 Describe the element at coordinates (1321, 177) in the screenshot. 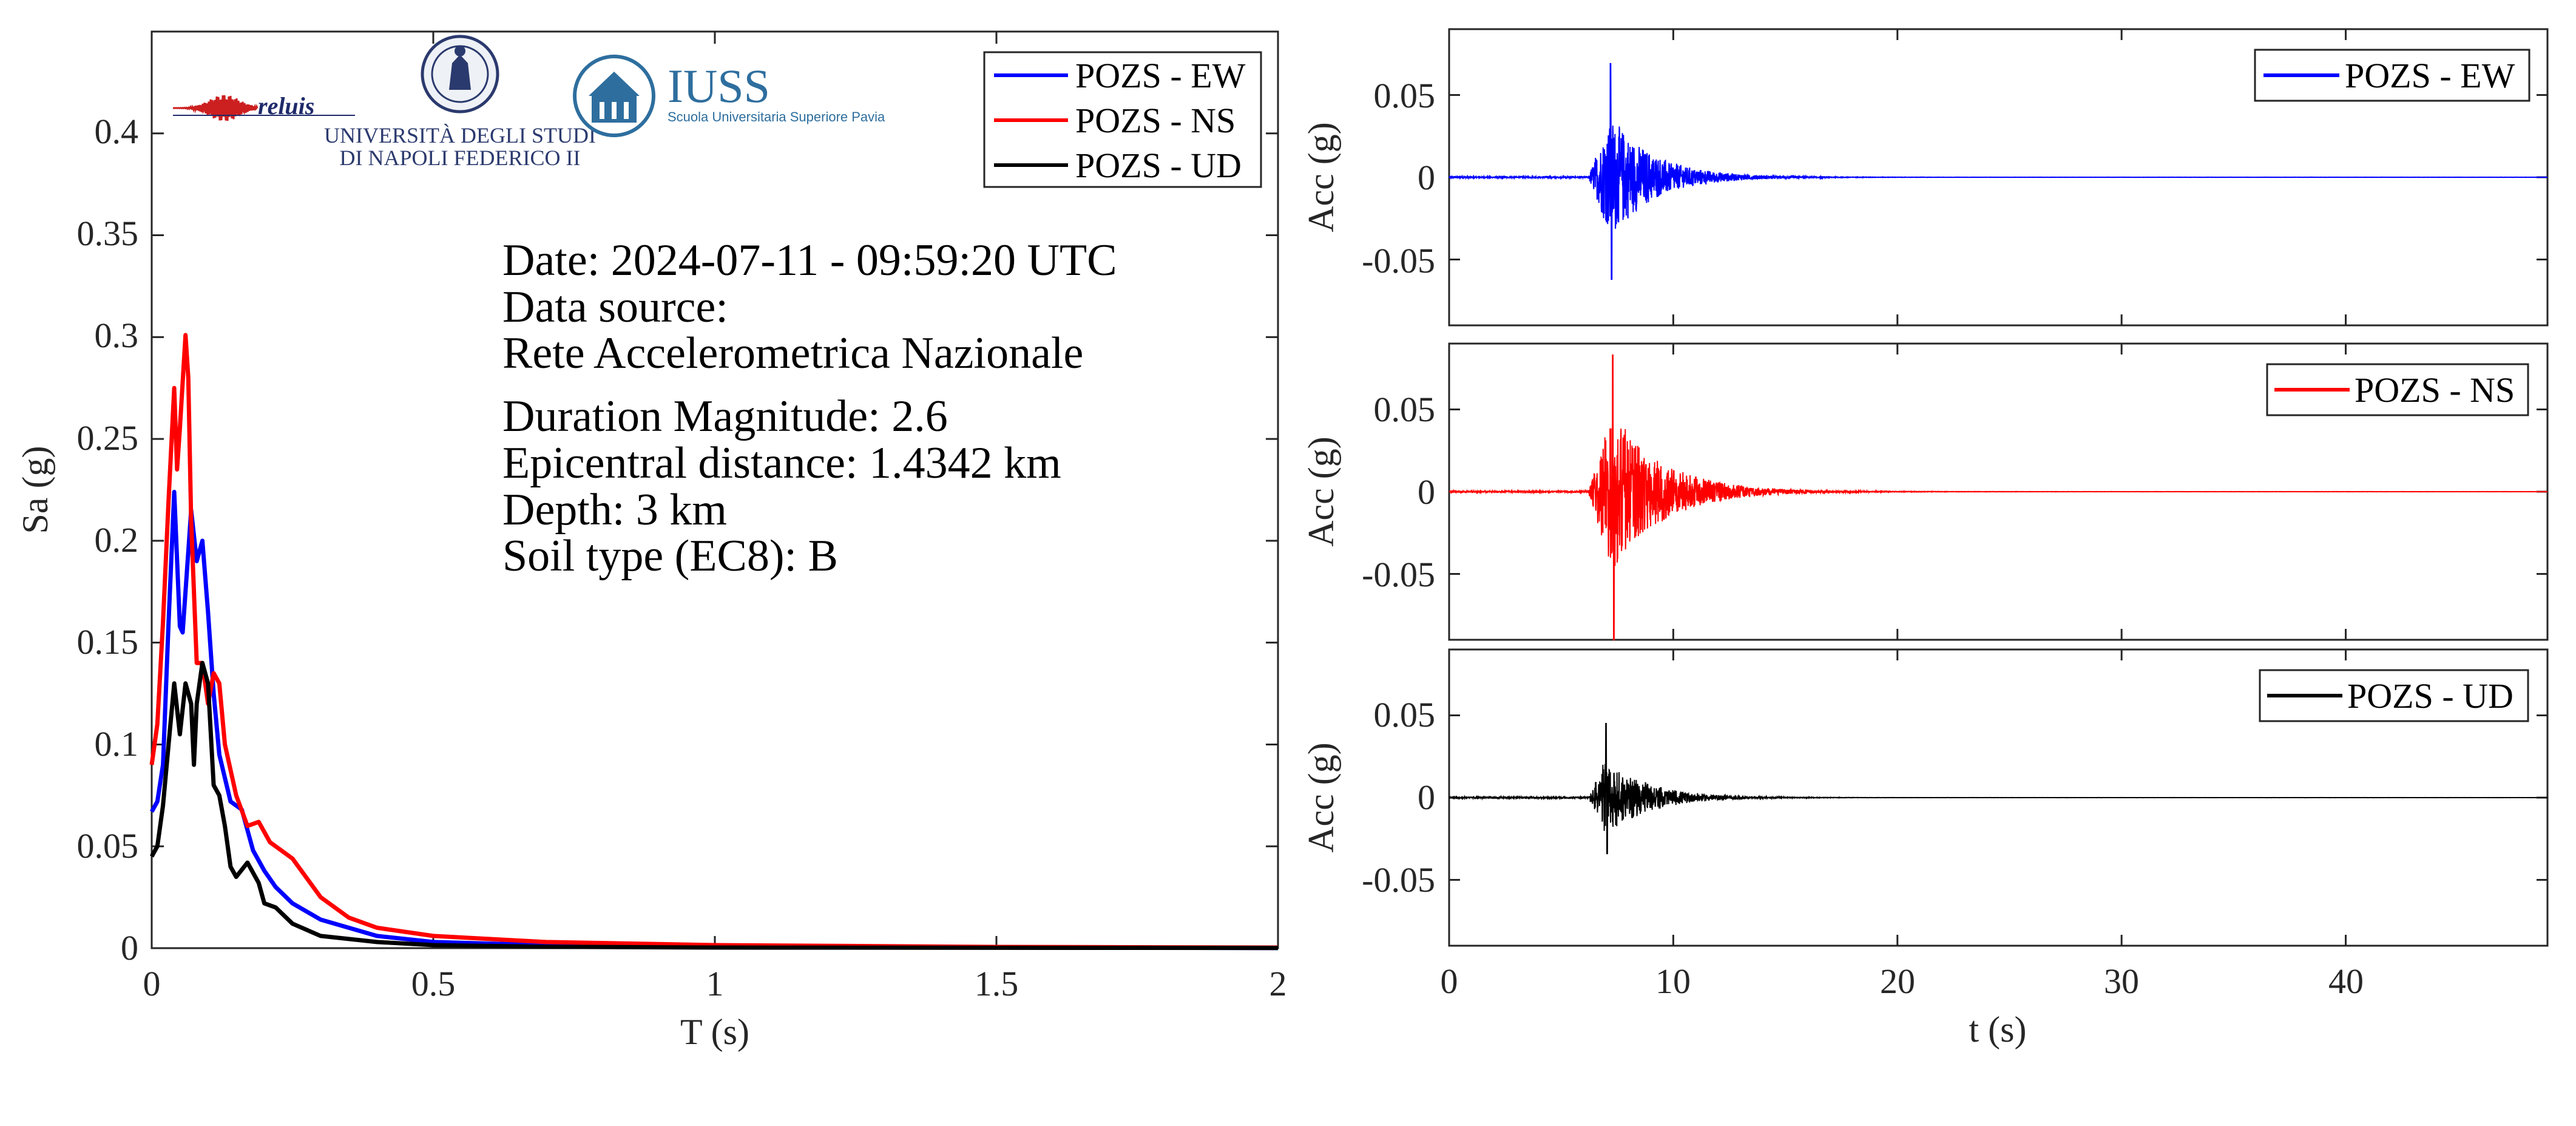

I see `ew-y-axis-label: Acc (g)` at that location.